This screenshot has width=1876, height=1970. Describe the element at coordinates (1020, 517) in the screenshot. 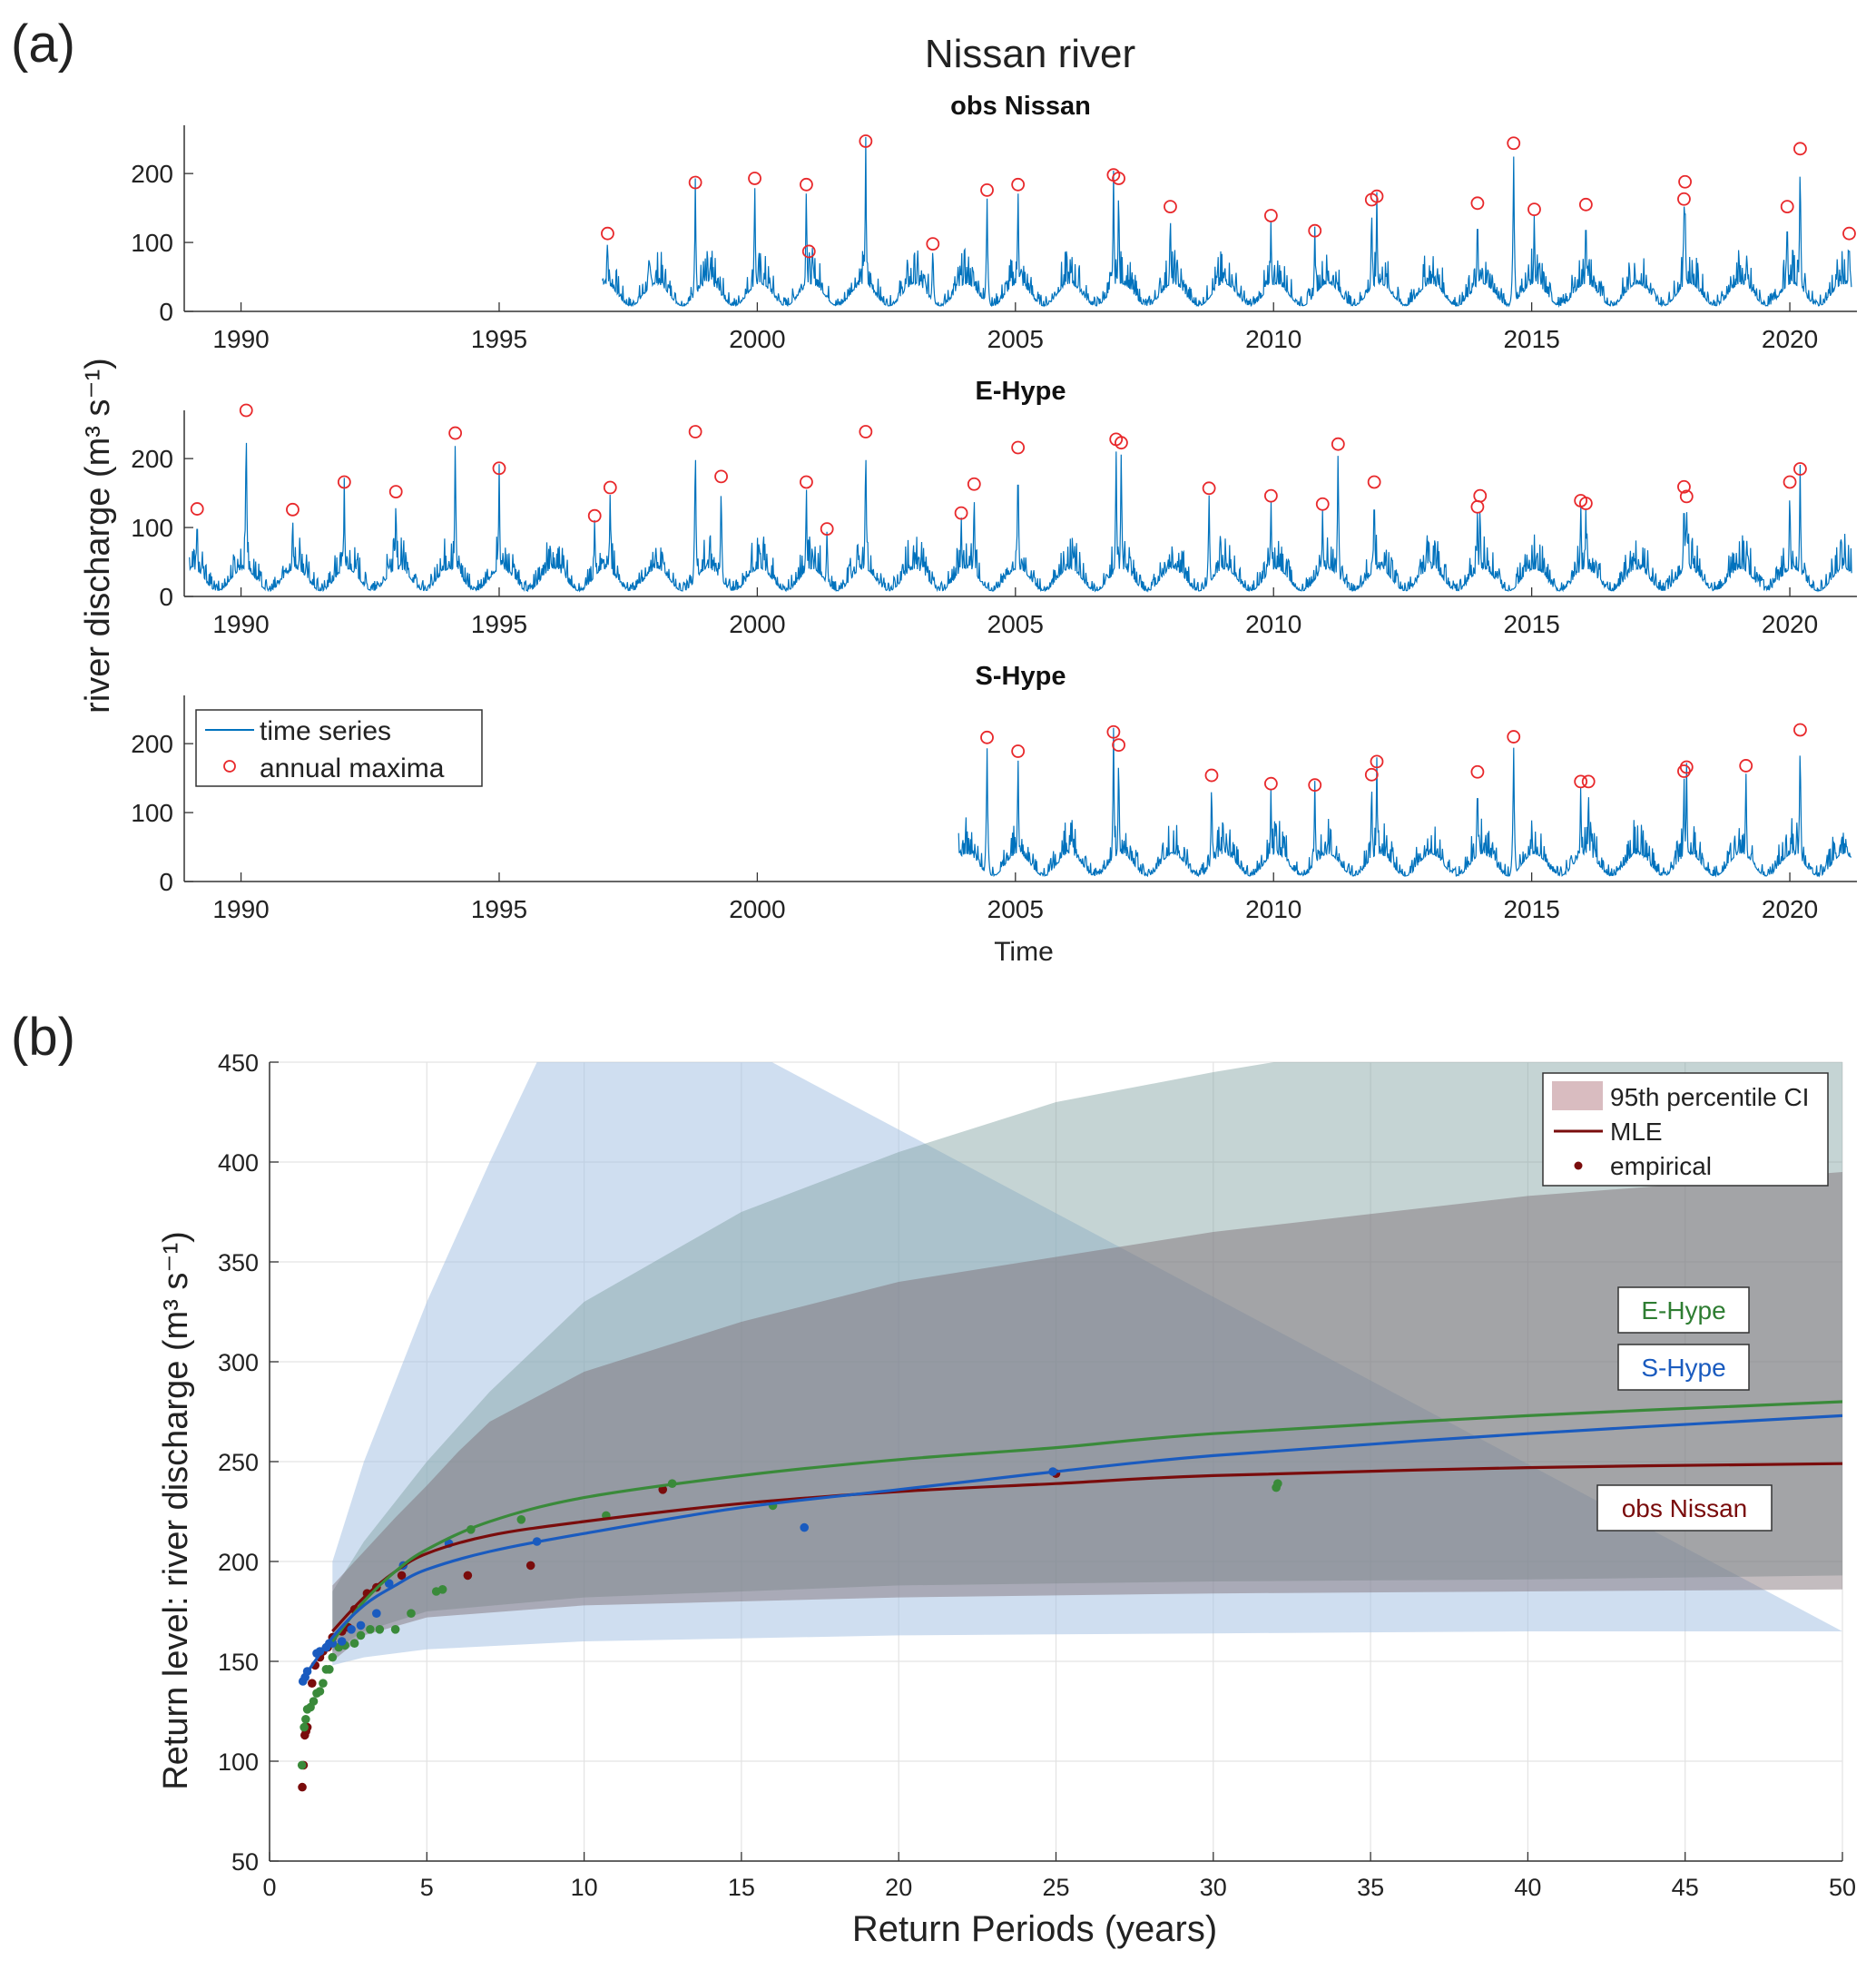

I see `series-line-e-hype` at that location.